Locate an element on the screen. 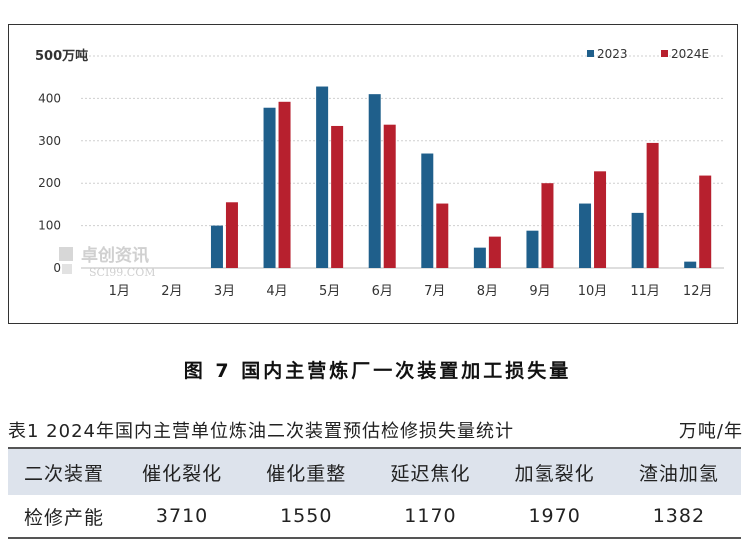 This screenshot has height=555, width=755. x-tick-label: 9月 is located at coordinates (539, 291).